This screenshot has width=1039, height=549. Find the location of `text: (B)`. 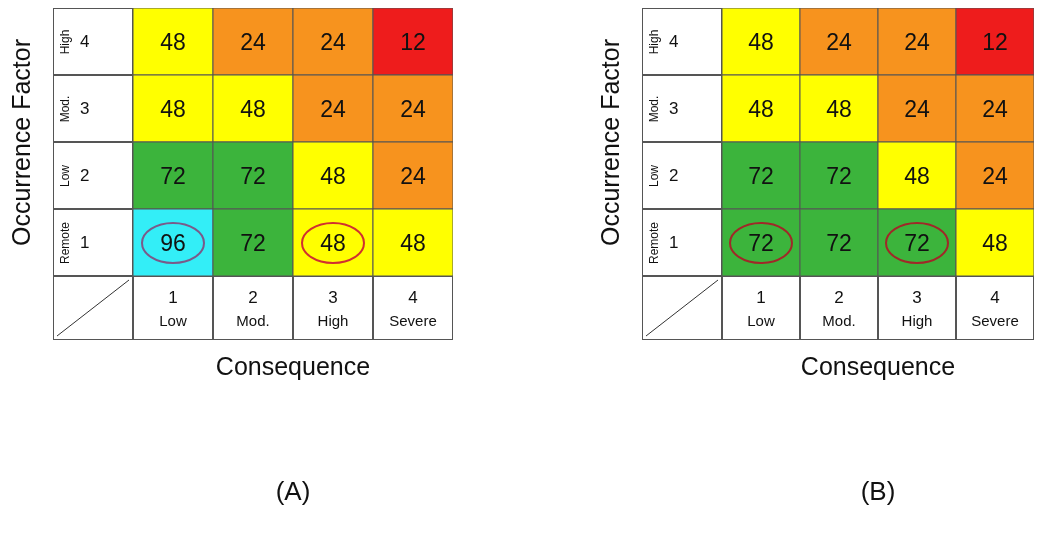

text: (B) is located at coordinates (878, 491).